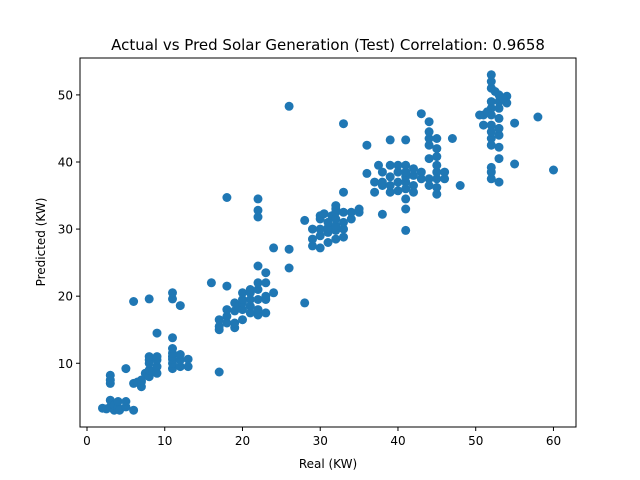 The height and width of the screenshot is (480, 640). I want to click on x-tick-label: 50, so click(475, 441).